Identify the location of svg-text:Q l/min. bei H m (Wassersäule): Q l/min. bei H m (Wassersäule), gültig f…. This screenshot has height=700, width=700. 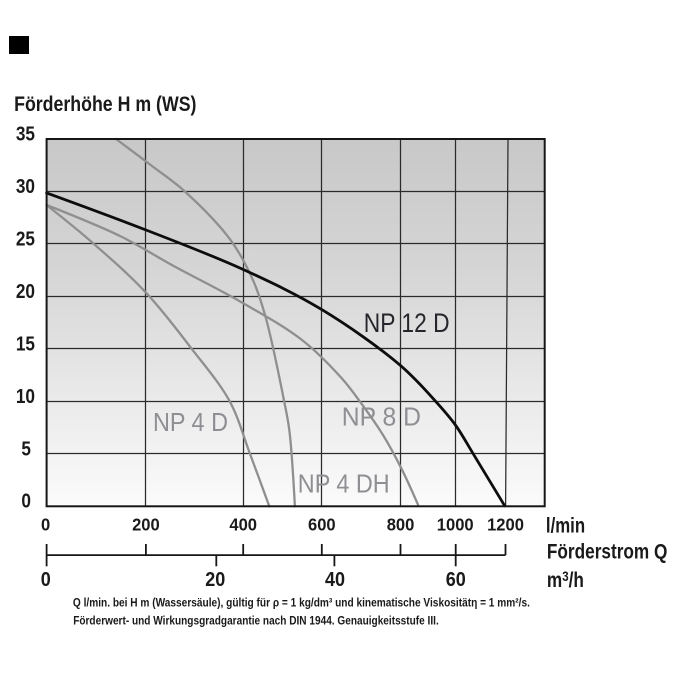
(301, 603).